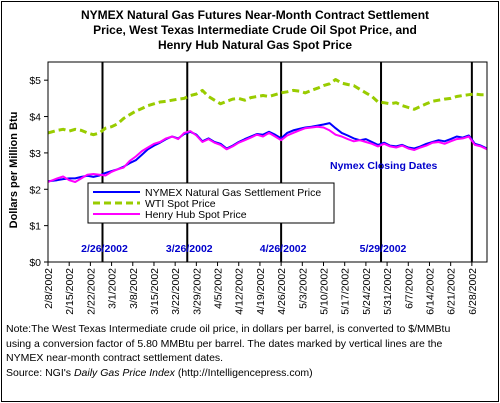 This screenshot has height=403, width=500. I want to click on x-tick-label: 4/19/2002, so click(261, 291).